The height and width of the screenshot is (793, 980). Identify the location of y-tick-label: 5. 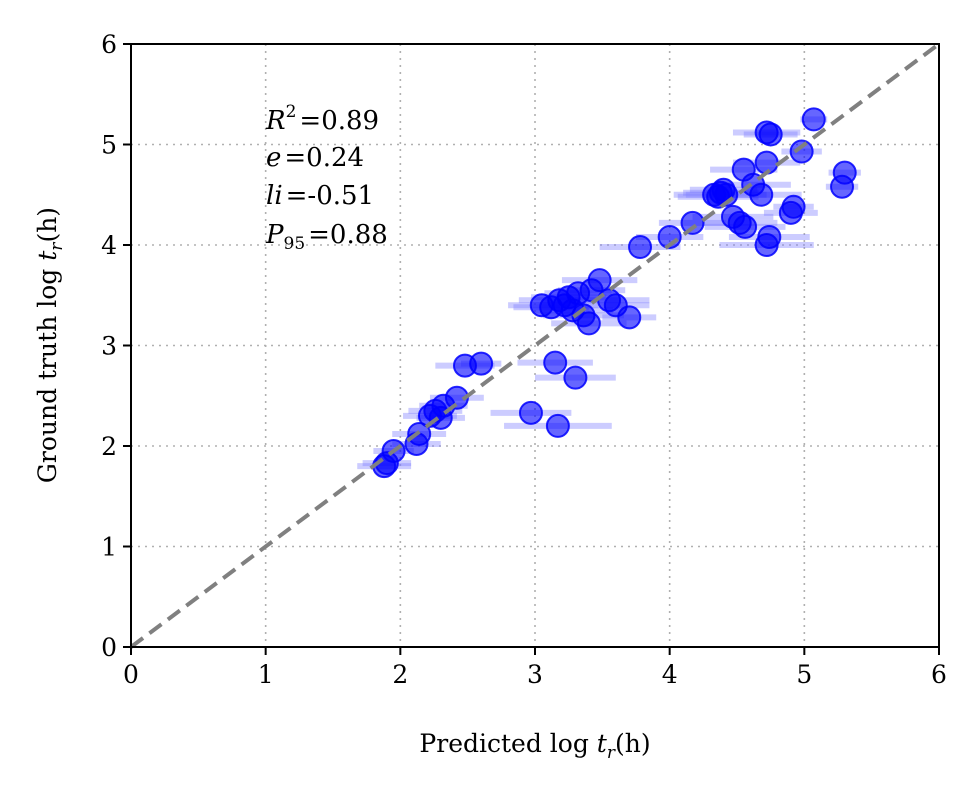
(109, 145).